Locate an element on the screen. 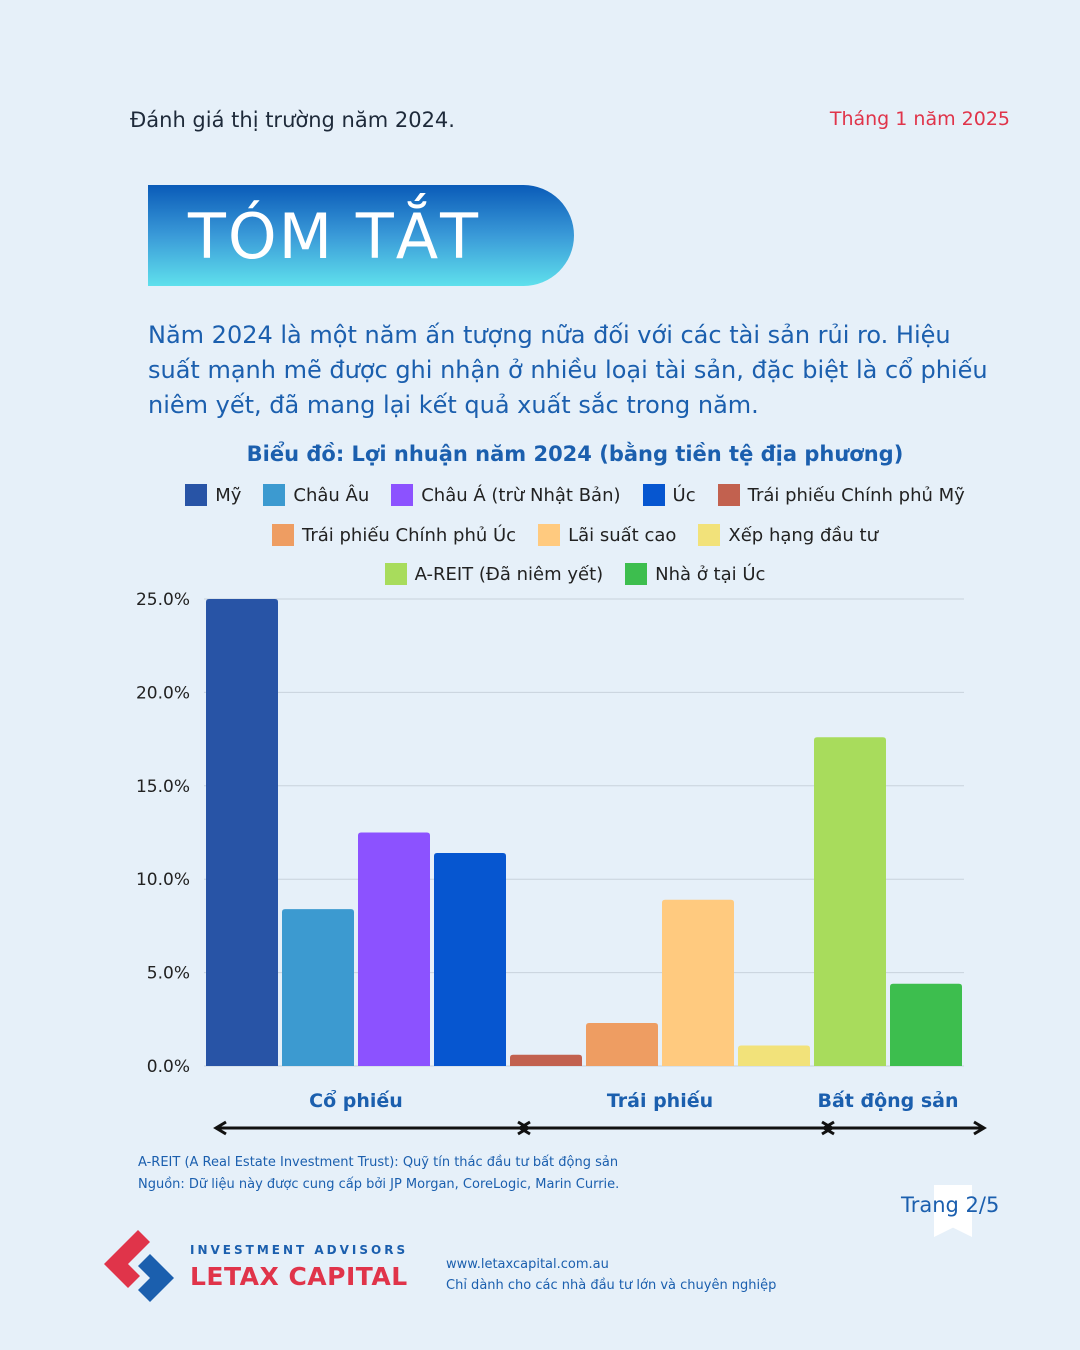 This screenshot has height=1350, width=1080. title-banner is located at coordinates (361, 235).